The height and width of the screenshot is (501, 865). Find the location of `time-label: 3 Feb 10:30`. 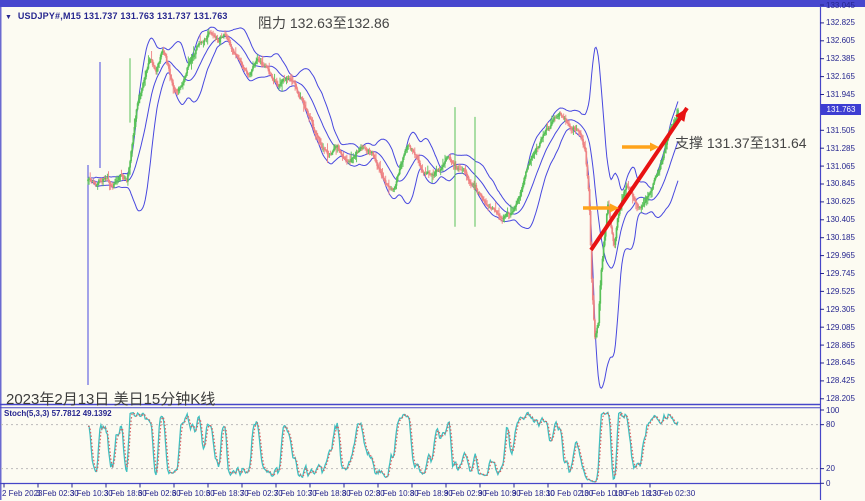

time-label: 3 Feb 10:30 is located at coordinates (91, 493).